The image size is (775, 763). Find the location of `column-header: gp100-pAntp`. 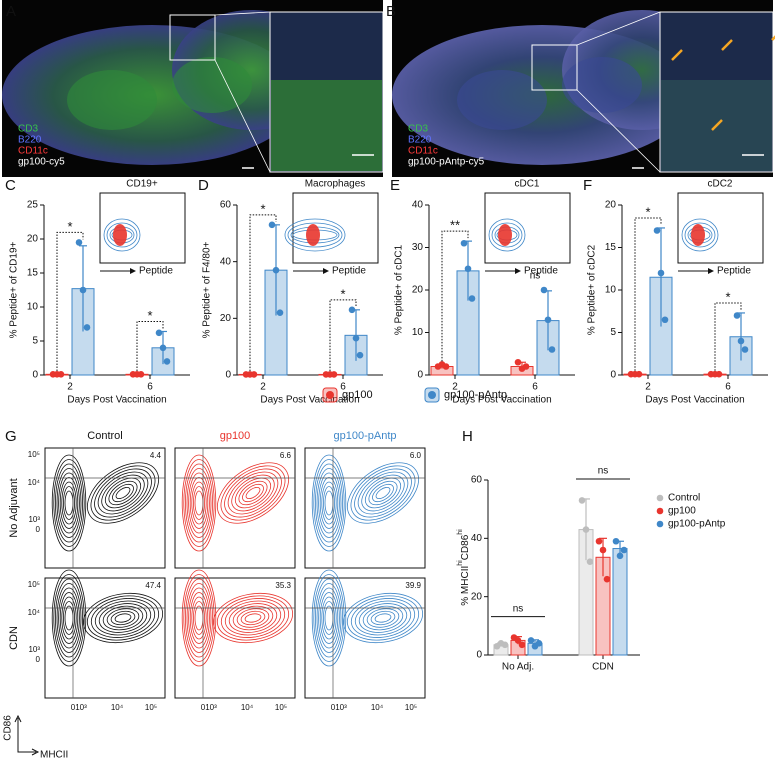

column-header: gp100-pAntp is located at coordinates (365, 436).